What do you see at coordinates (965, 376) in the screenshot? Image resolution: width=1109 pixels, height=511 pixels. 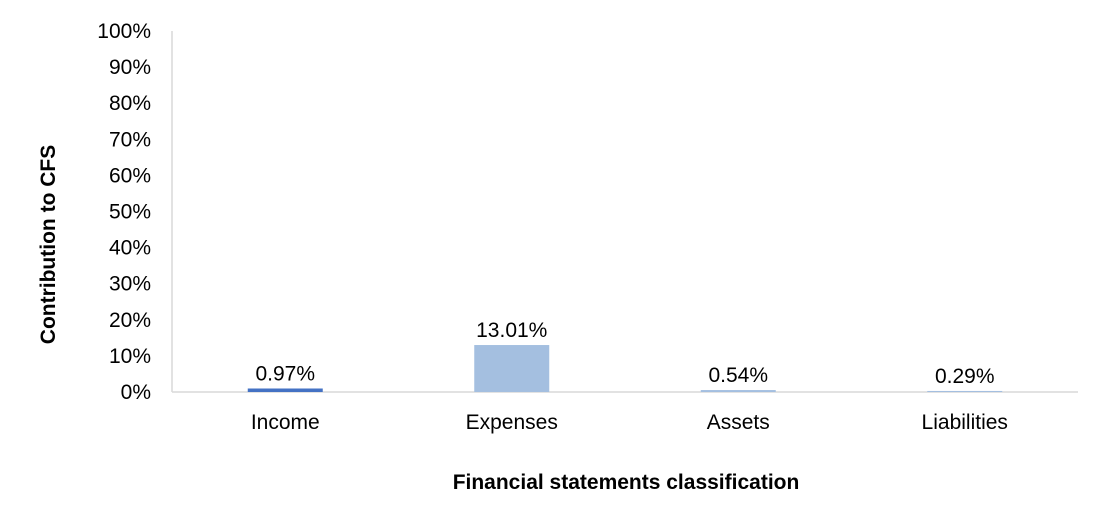 I see `data-label-liabilities: 0.29%` at bounding box center [965, 376].